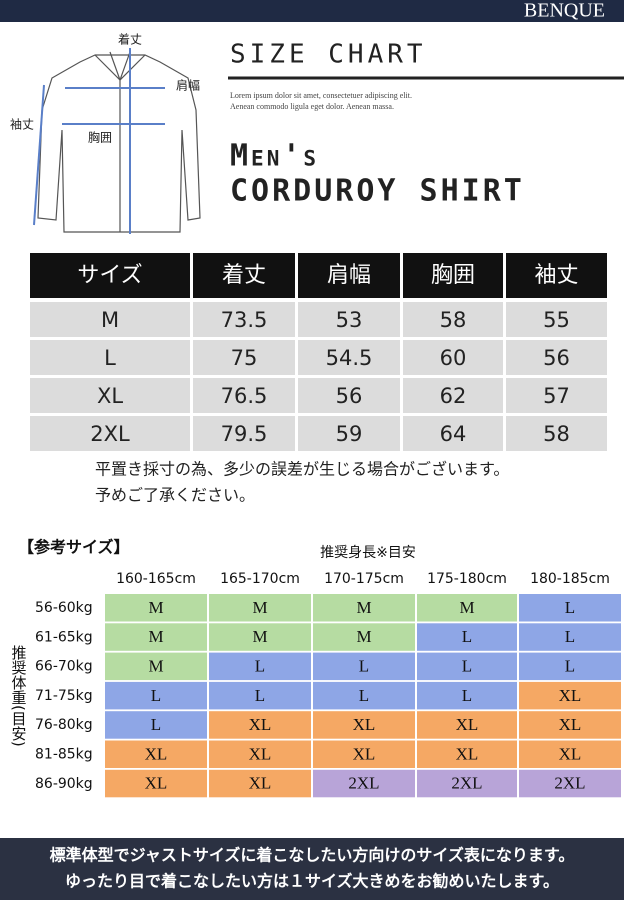 Image resolution: width=624 pixels, height=900 pixels. What do you see at coordinates (564, 11) in the screenshot?
I see `brand: BENQUE` at bounding box center [564, 11].